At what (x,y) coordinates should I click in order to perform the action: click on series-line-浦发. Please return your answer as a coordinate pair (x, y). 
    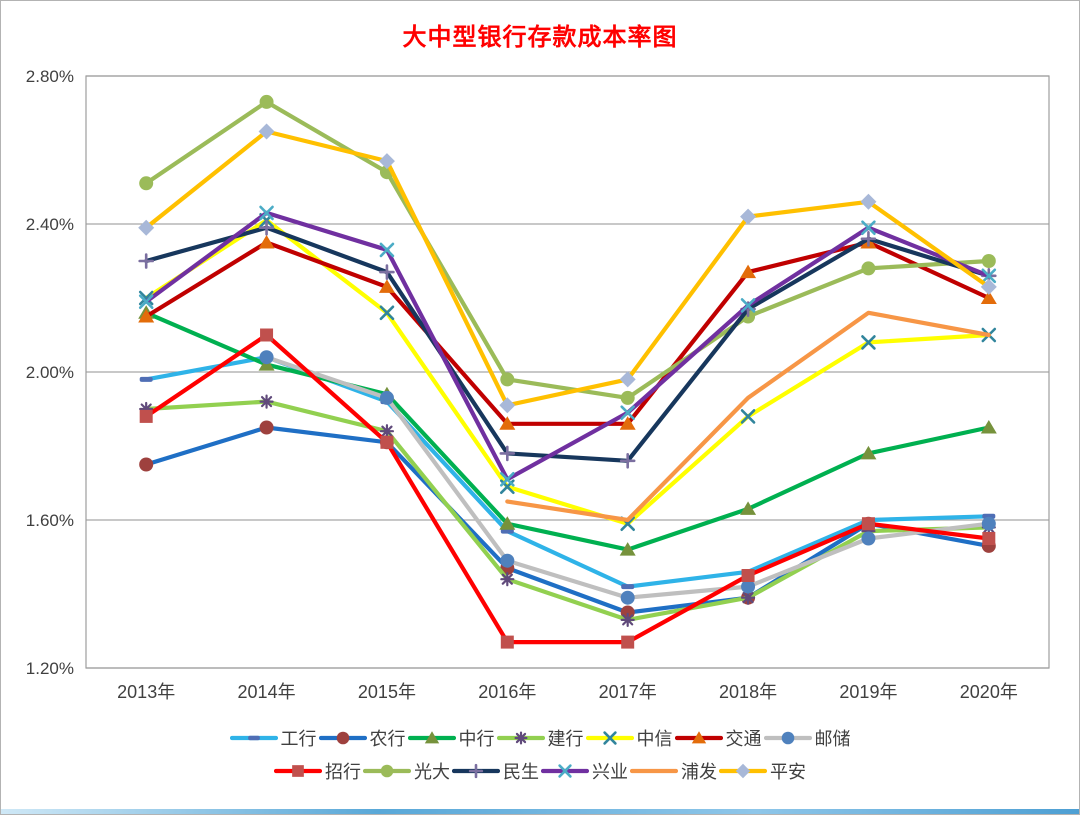
    Looking at the image, I should click on (748, 416).